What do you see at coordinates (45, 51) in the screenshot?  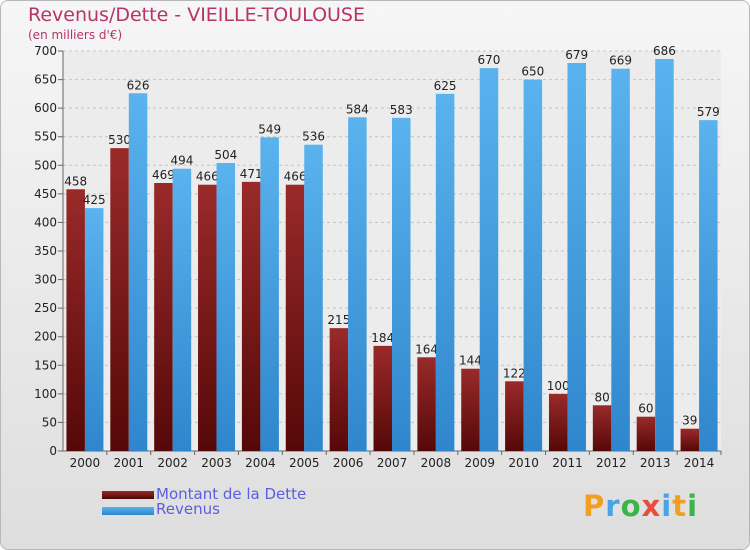 I see `y-tick-label: 700` at bounding box center [45, 51].